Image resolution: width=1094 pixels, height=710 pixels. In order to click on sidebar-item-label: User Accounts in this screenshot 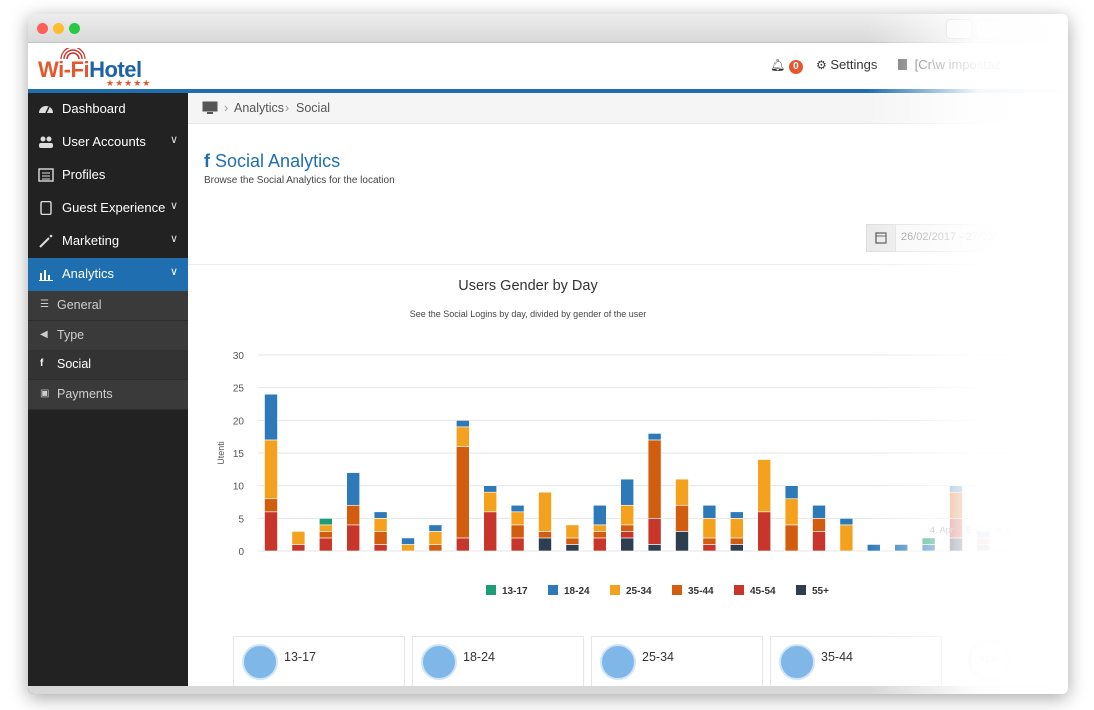, I will do `click(104, 141)`.